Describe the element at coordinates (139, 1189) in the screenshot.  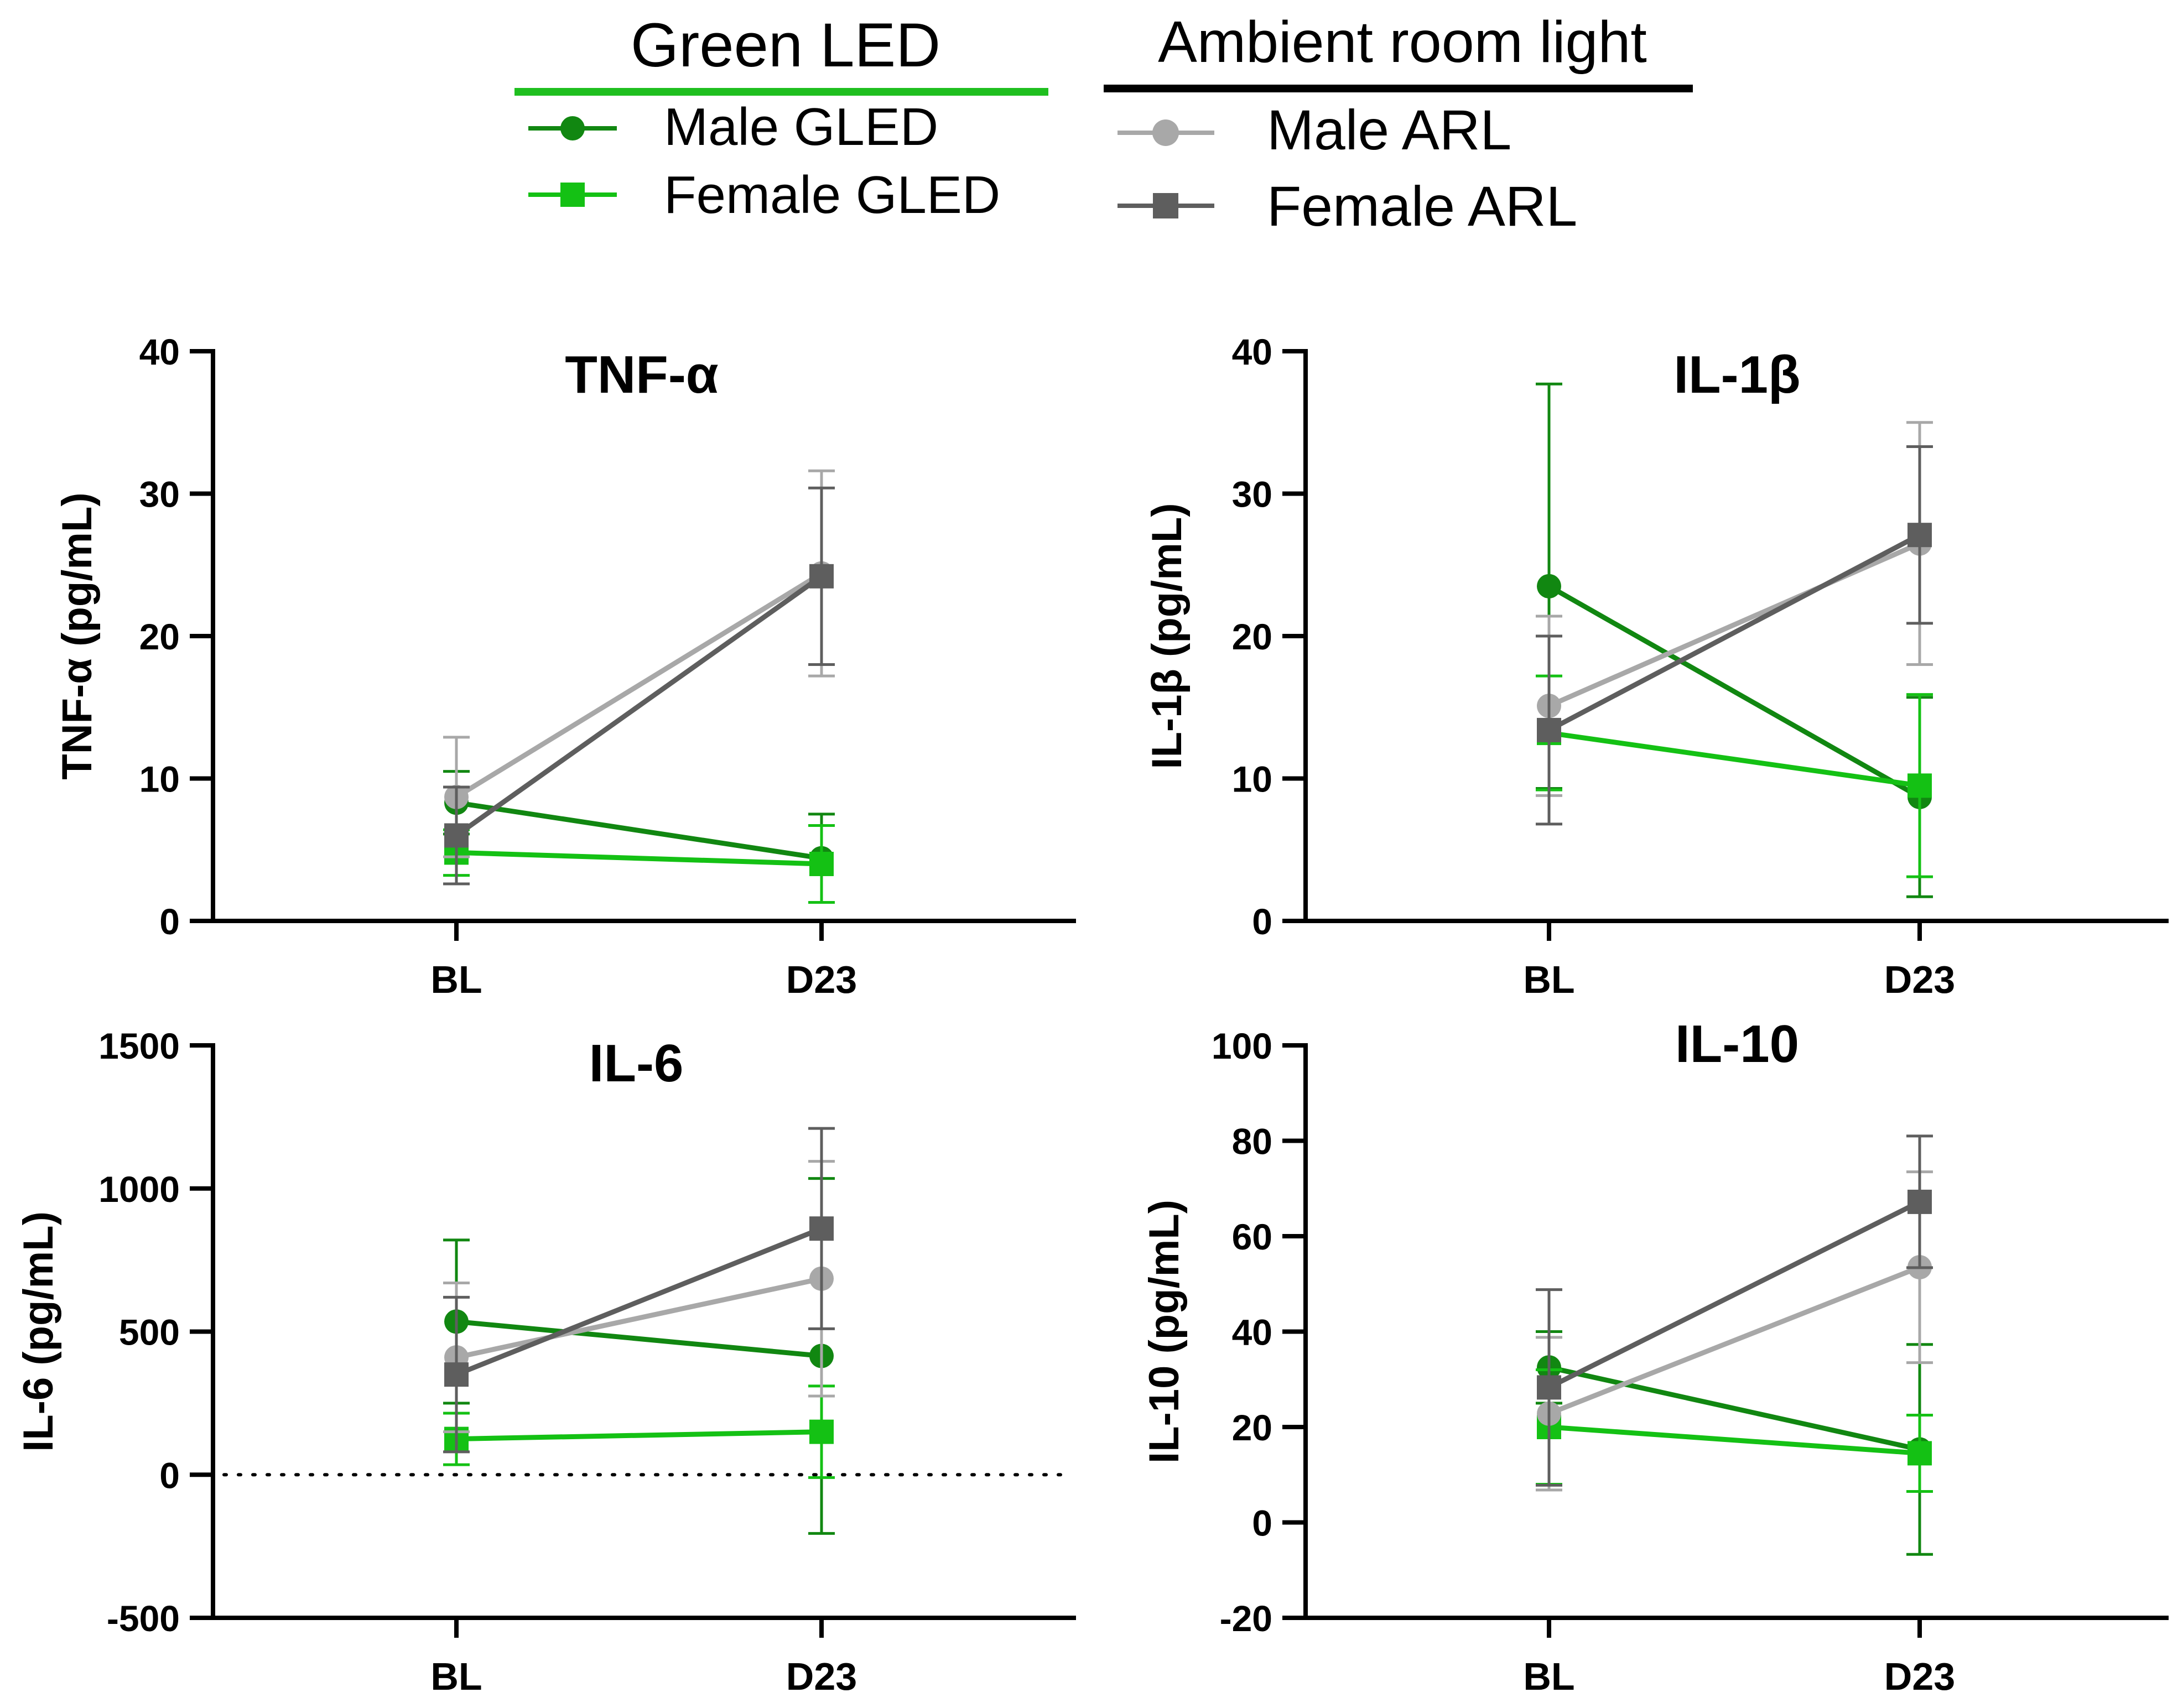
I see `y-tick-label: 1000` at that location.